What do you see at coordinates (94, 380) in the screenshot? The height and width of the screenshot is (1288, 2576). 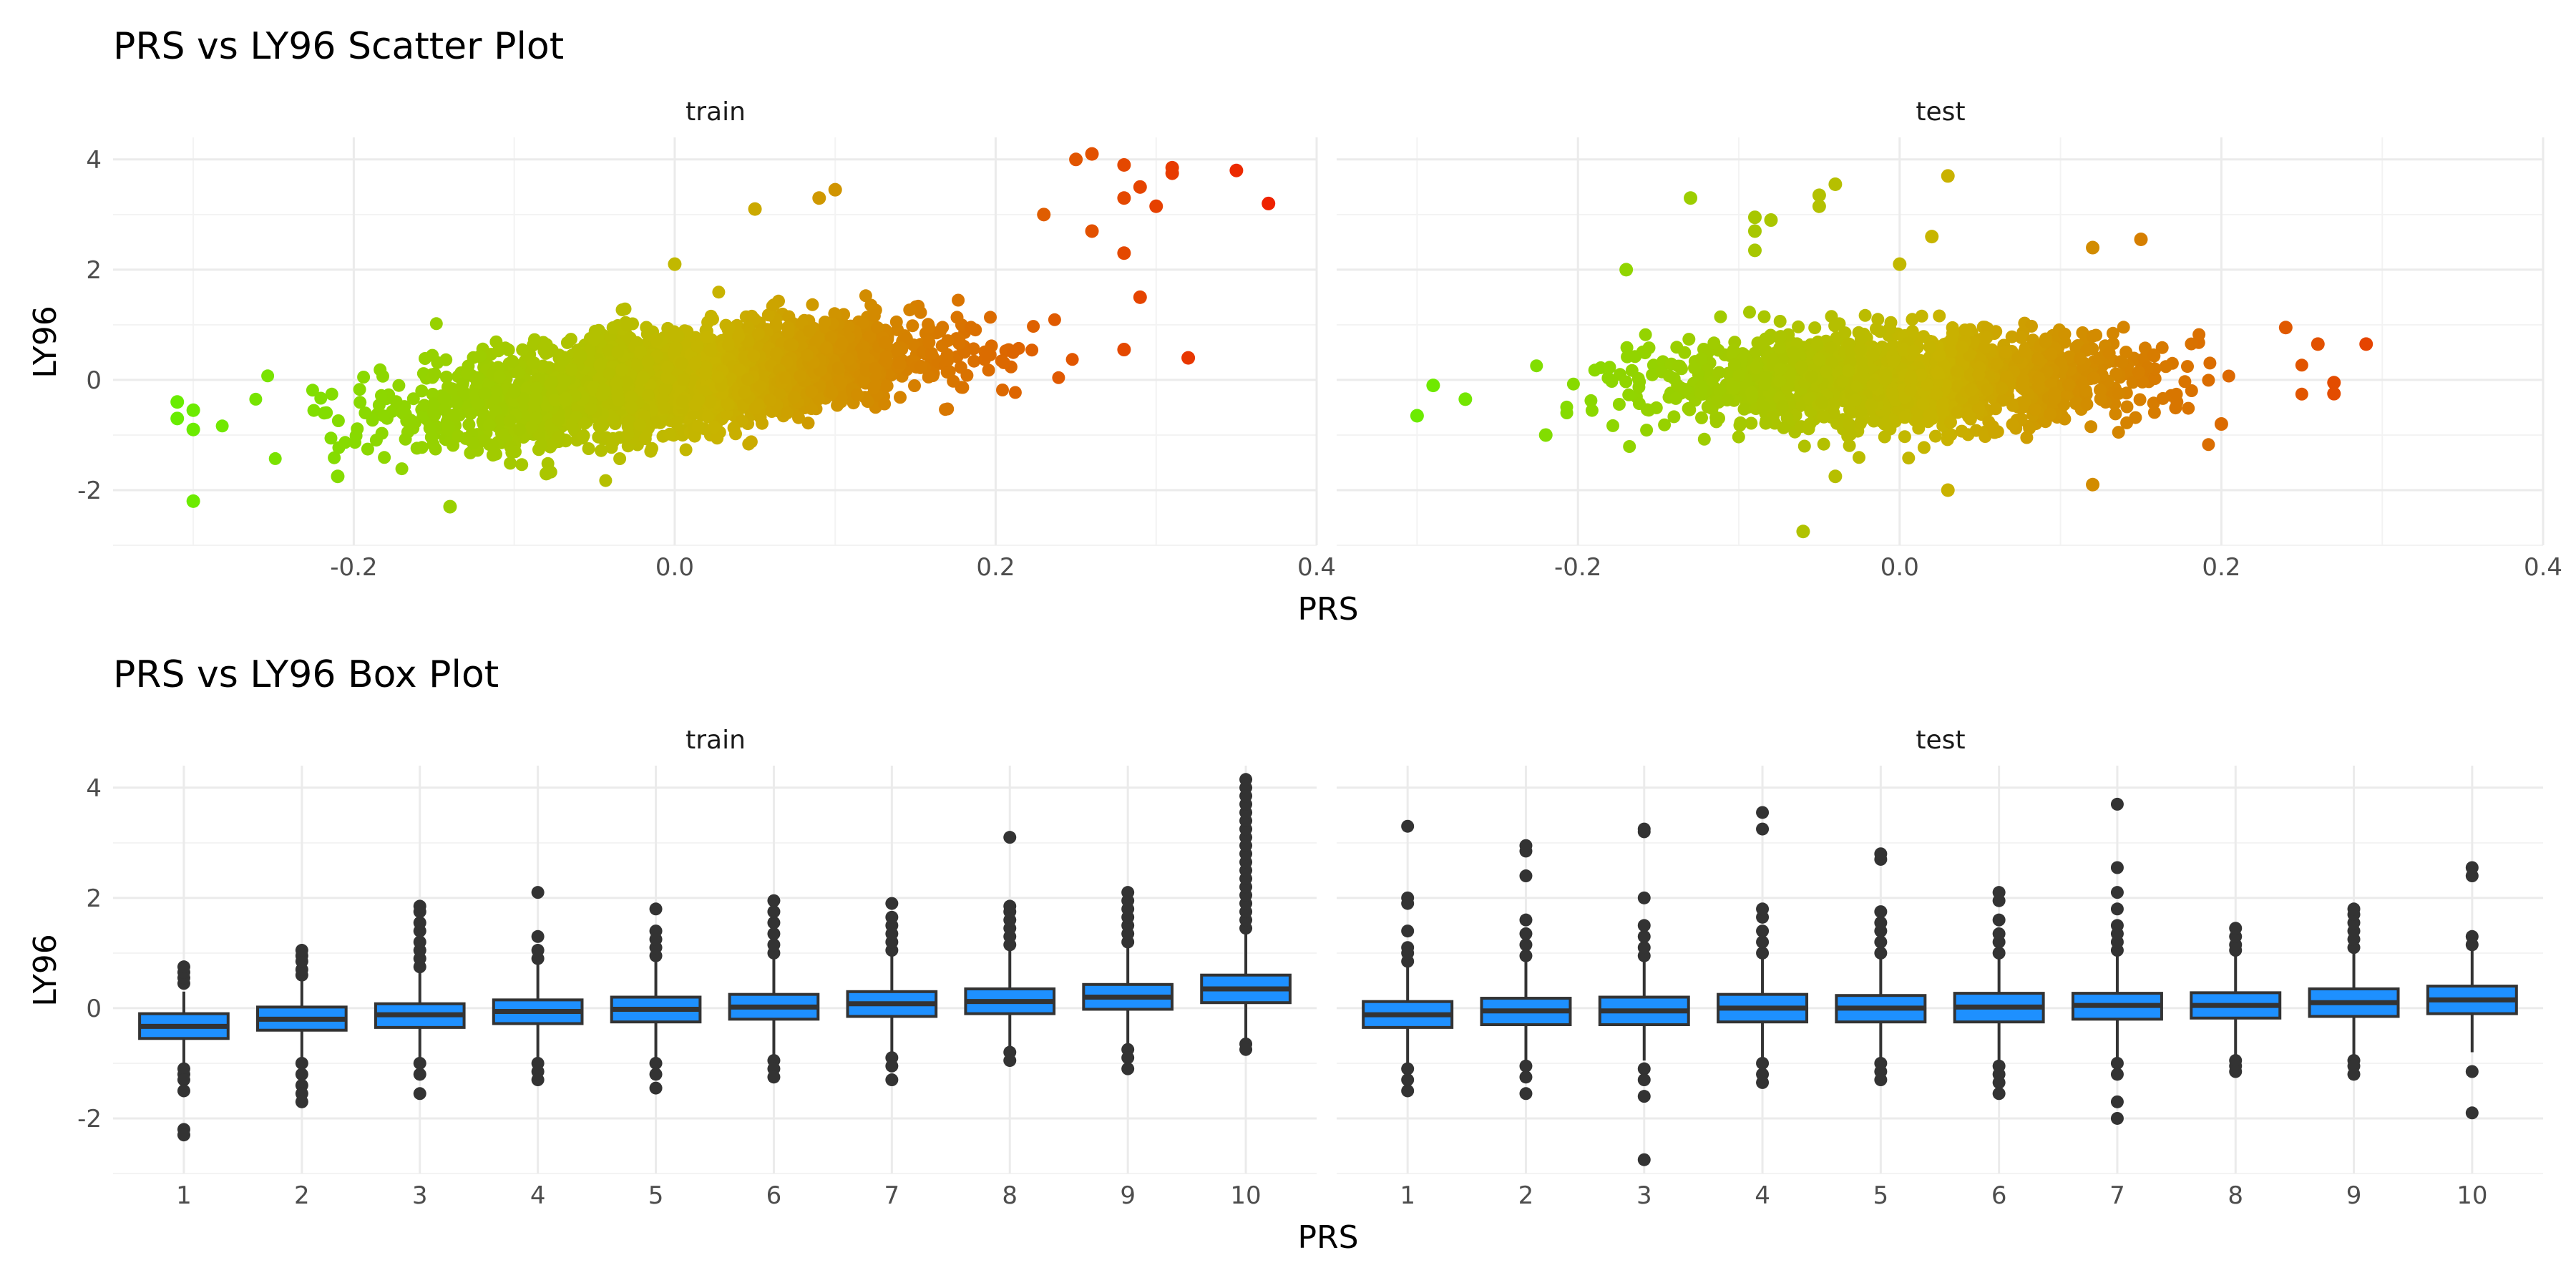 I see `y-tick-label: 0` at bounding box center [94, 380].